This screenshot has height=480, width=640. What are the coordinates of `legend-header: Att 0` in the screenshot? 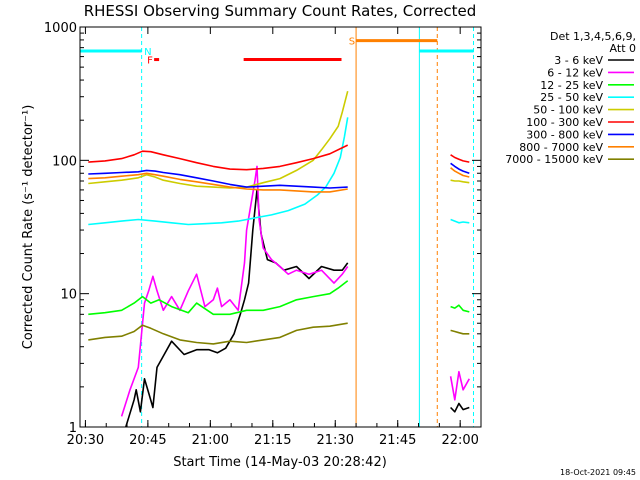 It's located at (623, 48).